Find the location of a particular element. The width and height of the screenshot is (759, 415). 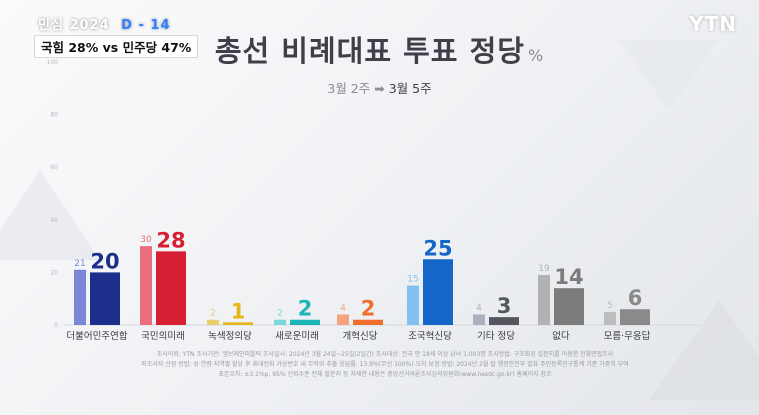

arrow-right-icon: ➡ is located at coordinates (379, 88).